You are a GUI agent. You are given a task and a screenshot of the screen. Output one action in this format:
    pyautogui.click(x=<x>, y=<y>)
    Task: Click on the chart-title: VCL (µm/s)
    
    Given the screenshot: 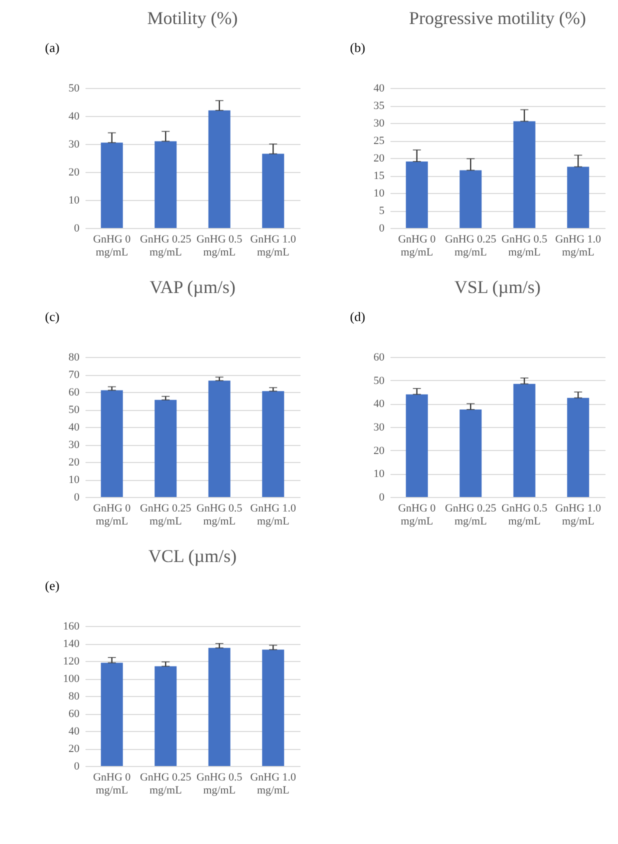 What is the action you would take?
    pyautogui.click(x=192, y=556)
    